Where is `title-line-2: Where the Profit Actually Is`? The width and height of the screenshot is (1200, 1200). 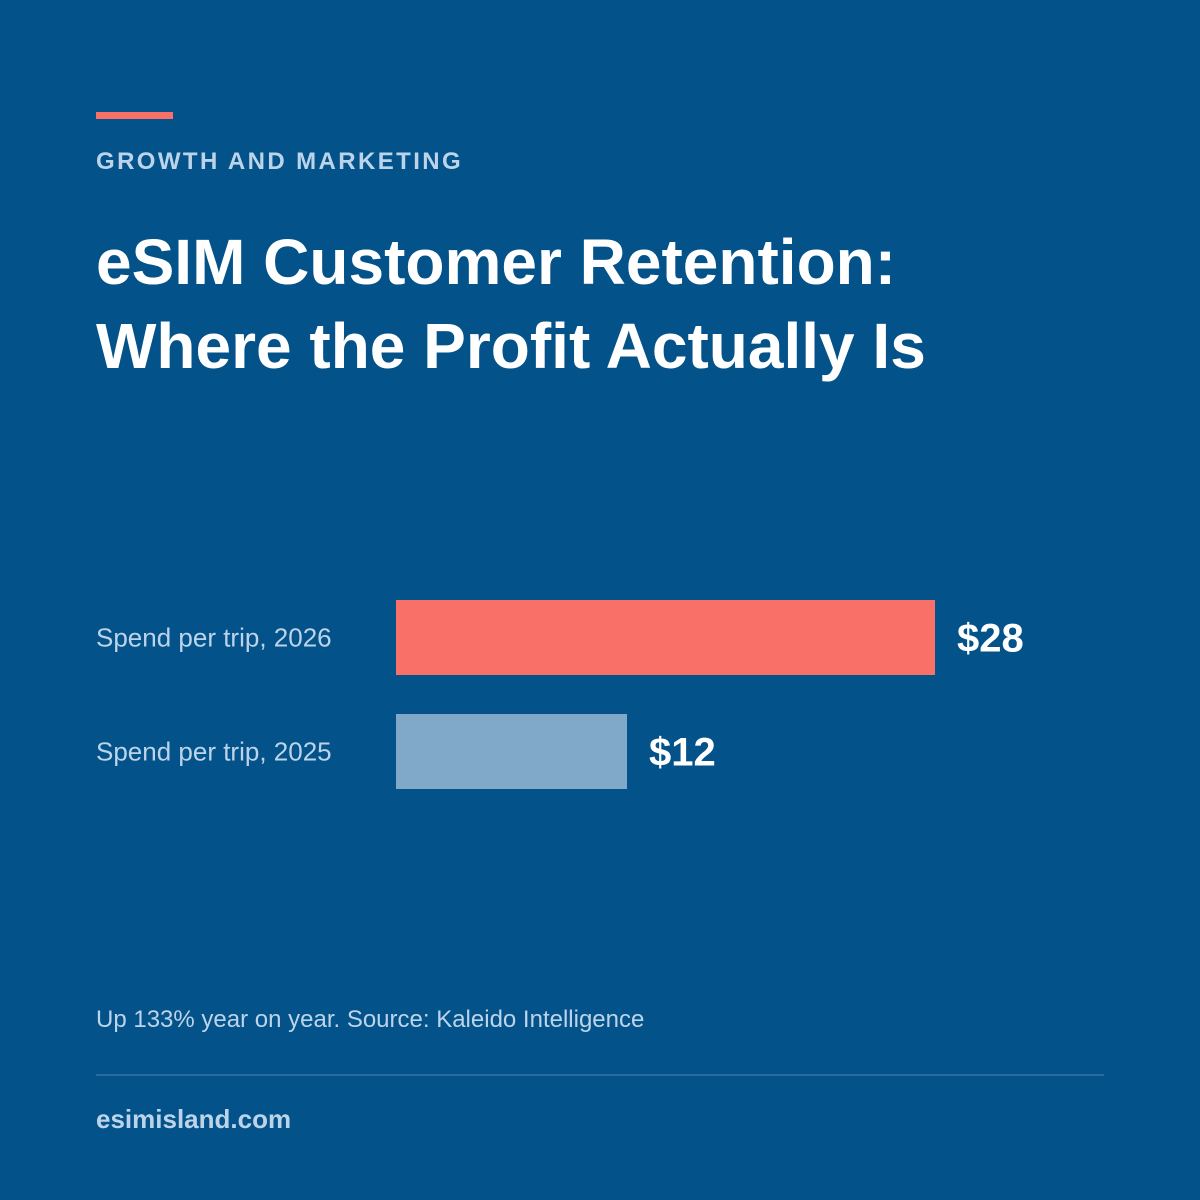 title-line-2: Where the Profit Actually Is is located at coordinates (511, 346).